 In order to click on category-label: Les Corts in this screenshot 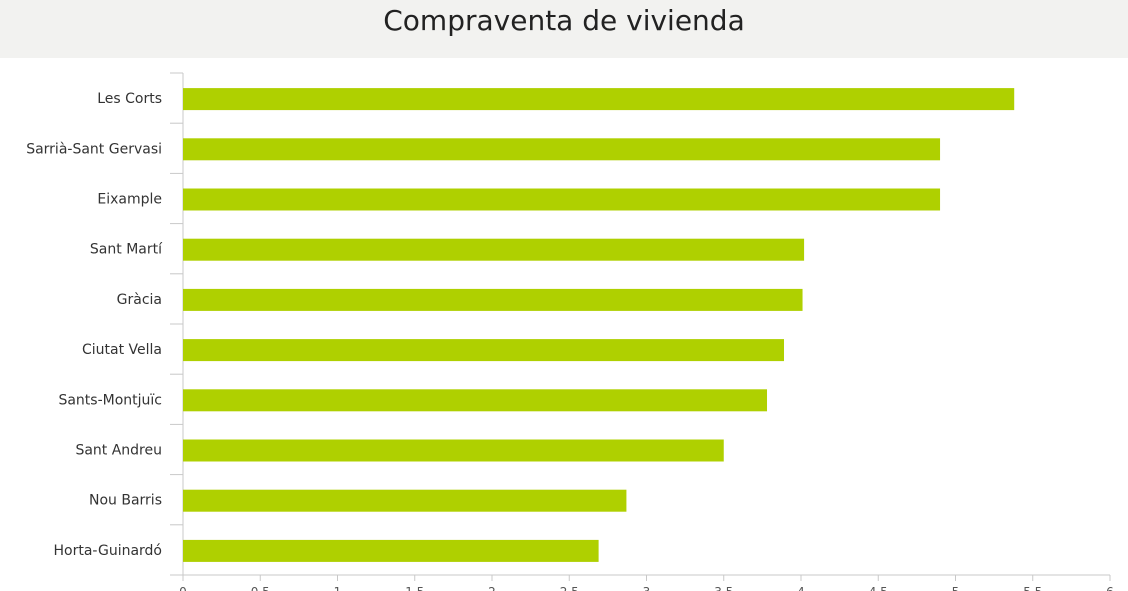, I will do `click(129, 99)`.